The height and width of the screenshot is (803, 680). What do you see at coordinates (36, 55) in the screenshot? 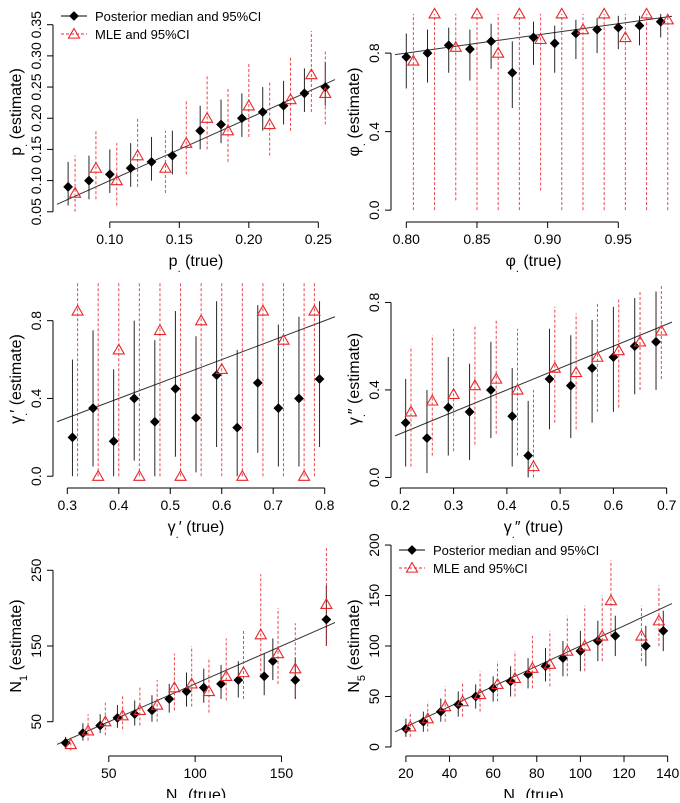
I see `y-tick-label: 0.30` at bounding box center [36, 55].